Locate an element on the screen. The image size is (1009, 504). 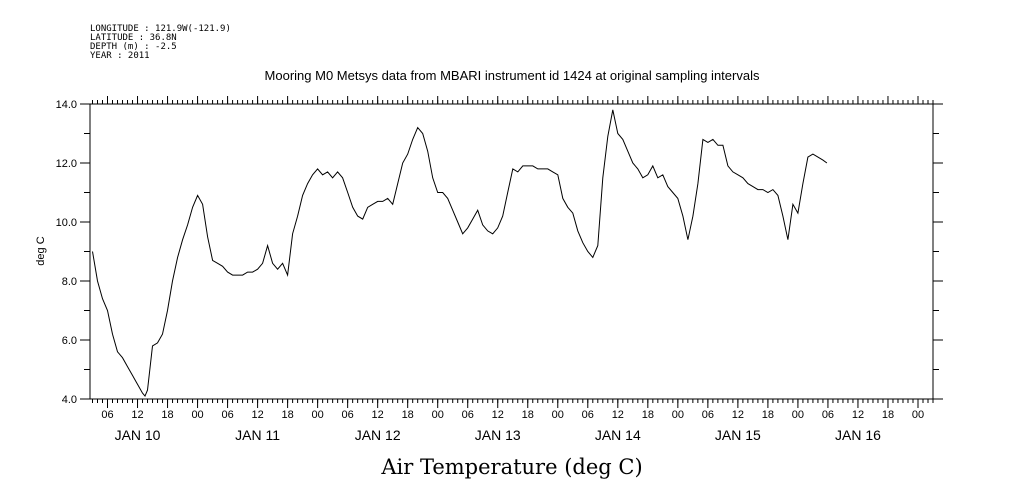
y-axis-label: deg C is located at coordinates (41, 250).